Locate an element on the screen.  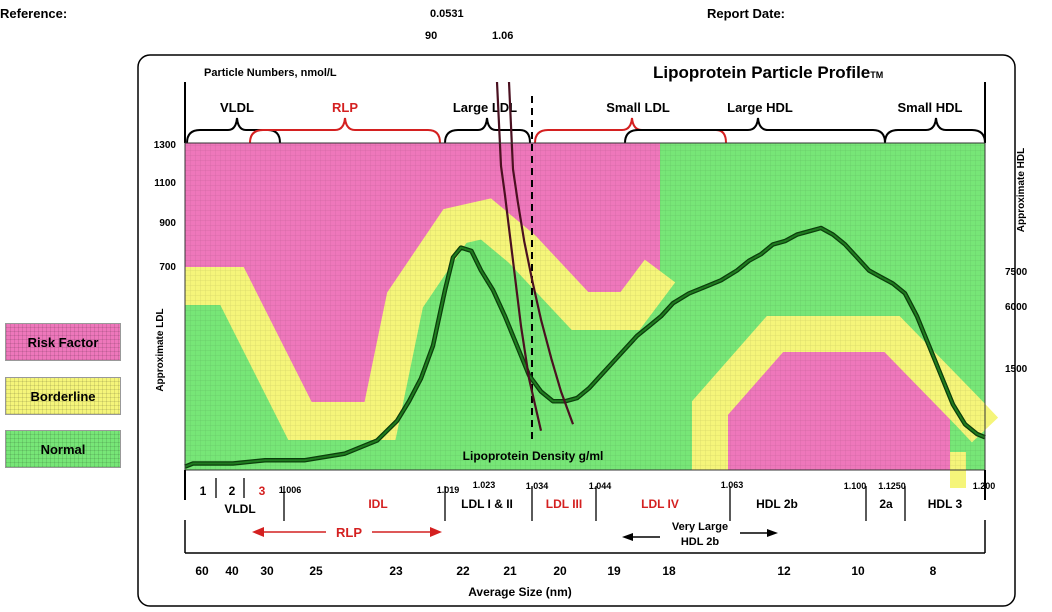
chart-title: Lipoprotein Particle ProfileTM is located at coordinates (768, 72).